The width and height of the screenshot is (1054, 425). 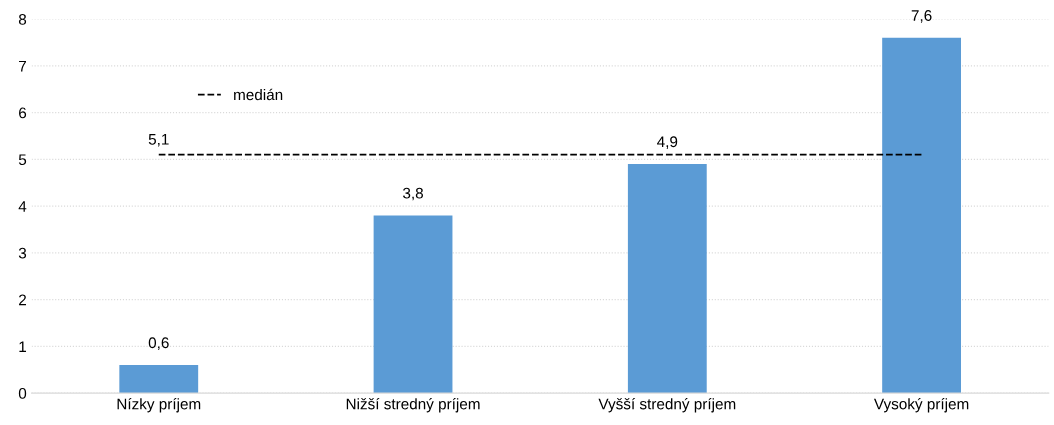 I want to click on y-tick-label: 3, so click(x=22, y=253).